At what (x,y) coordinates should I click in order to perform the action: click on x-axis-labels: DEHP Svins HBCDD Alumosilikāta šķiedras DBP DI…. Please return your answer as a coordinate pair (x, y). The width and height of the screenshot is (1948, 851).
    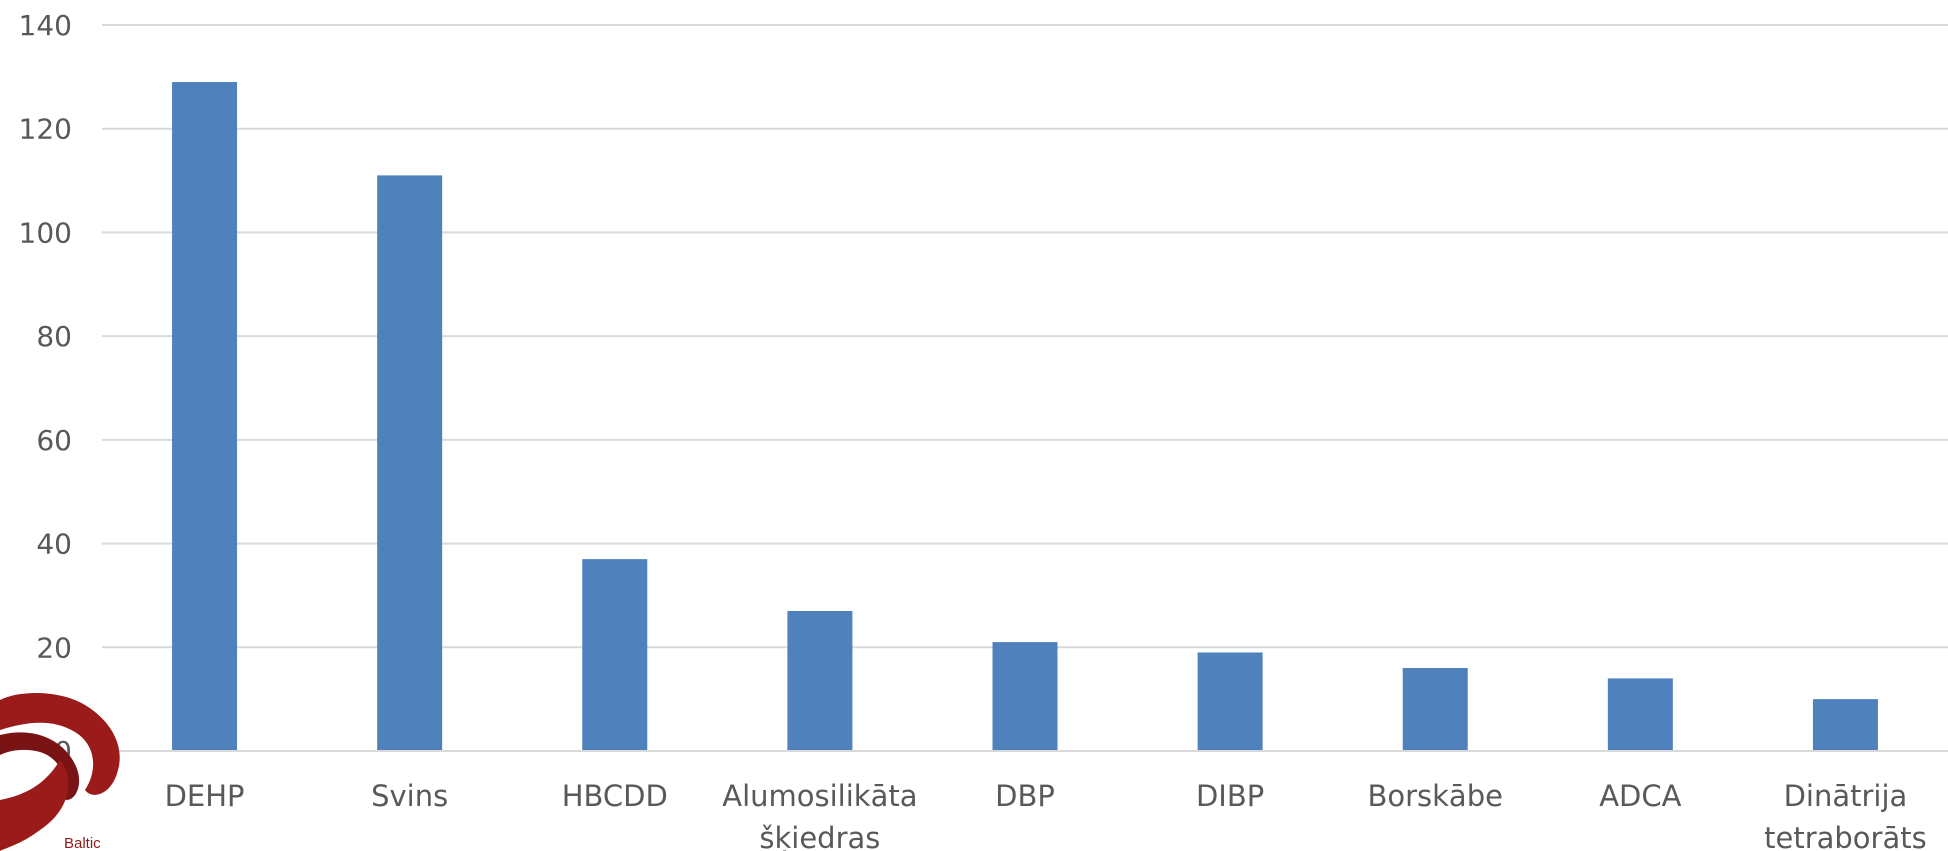
    Looking at the image, I should click on (1046, 815).